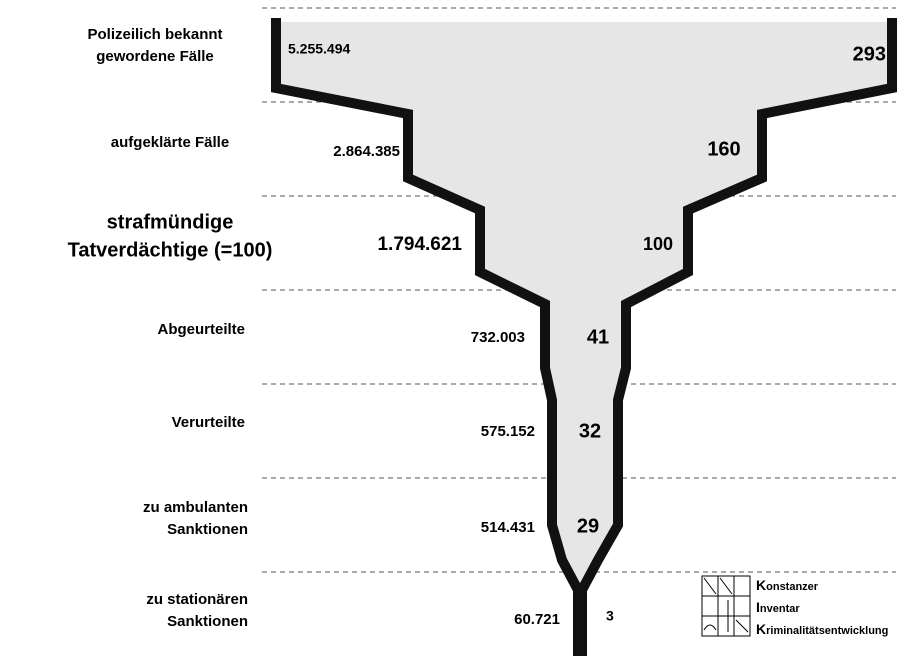  Describe the element at coordinates (588, 526) in the screenshot. I see `stage-index: 29` at that location.